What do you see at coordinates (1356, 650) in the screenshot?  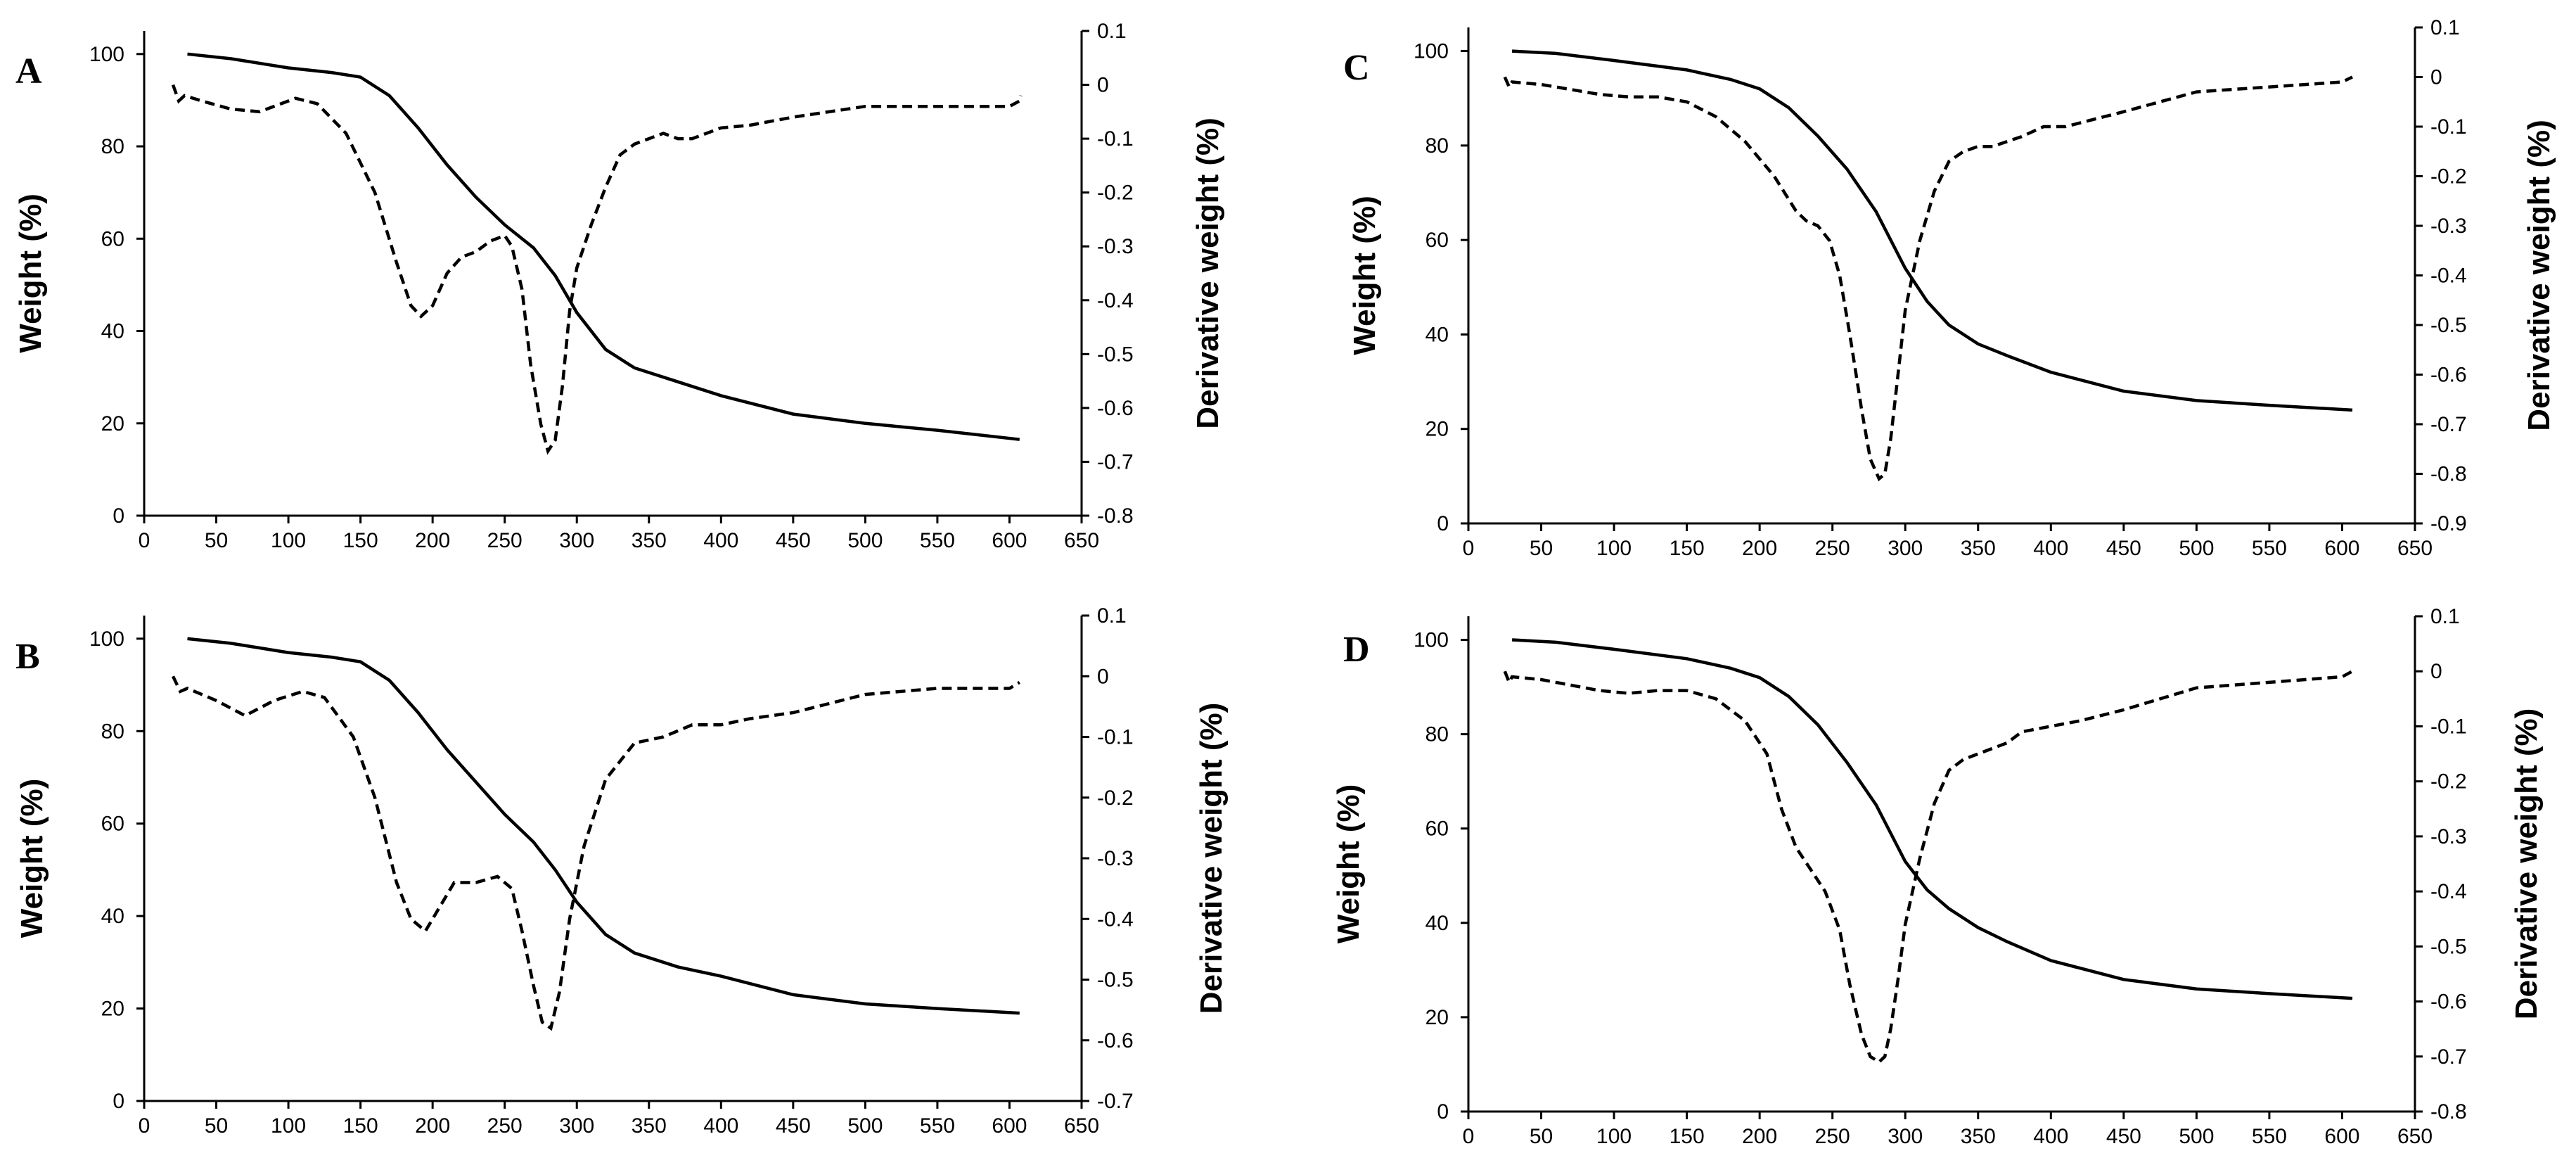 I see `panel-label: D` at bounding box center [1356, 650].